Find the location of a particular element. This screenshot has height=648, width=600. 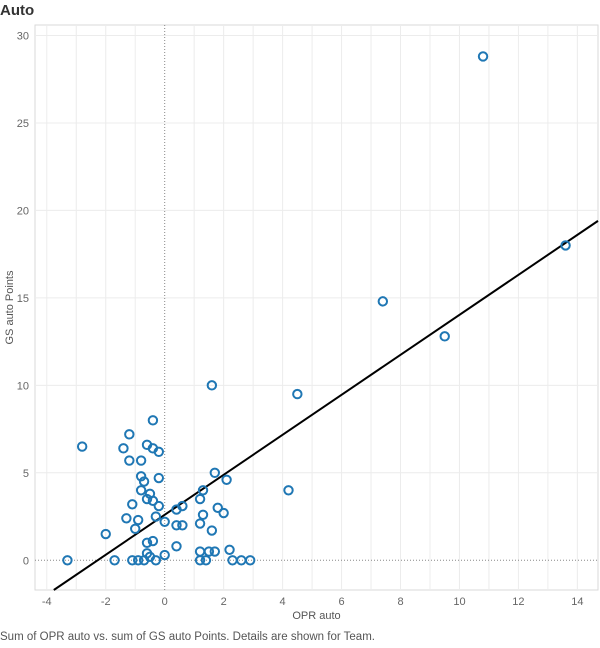

x-tick-label: 14 is located at coordinates (577, 602).